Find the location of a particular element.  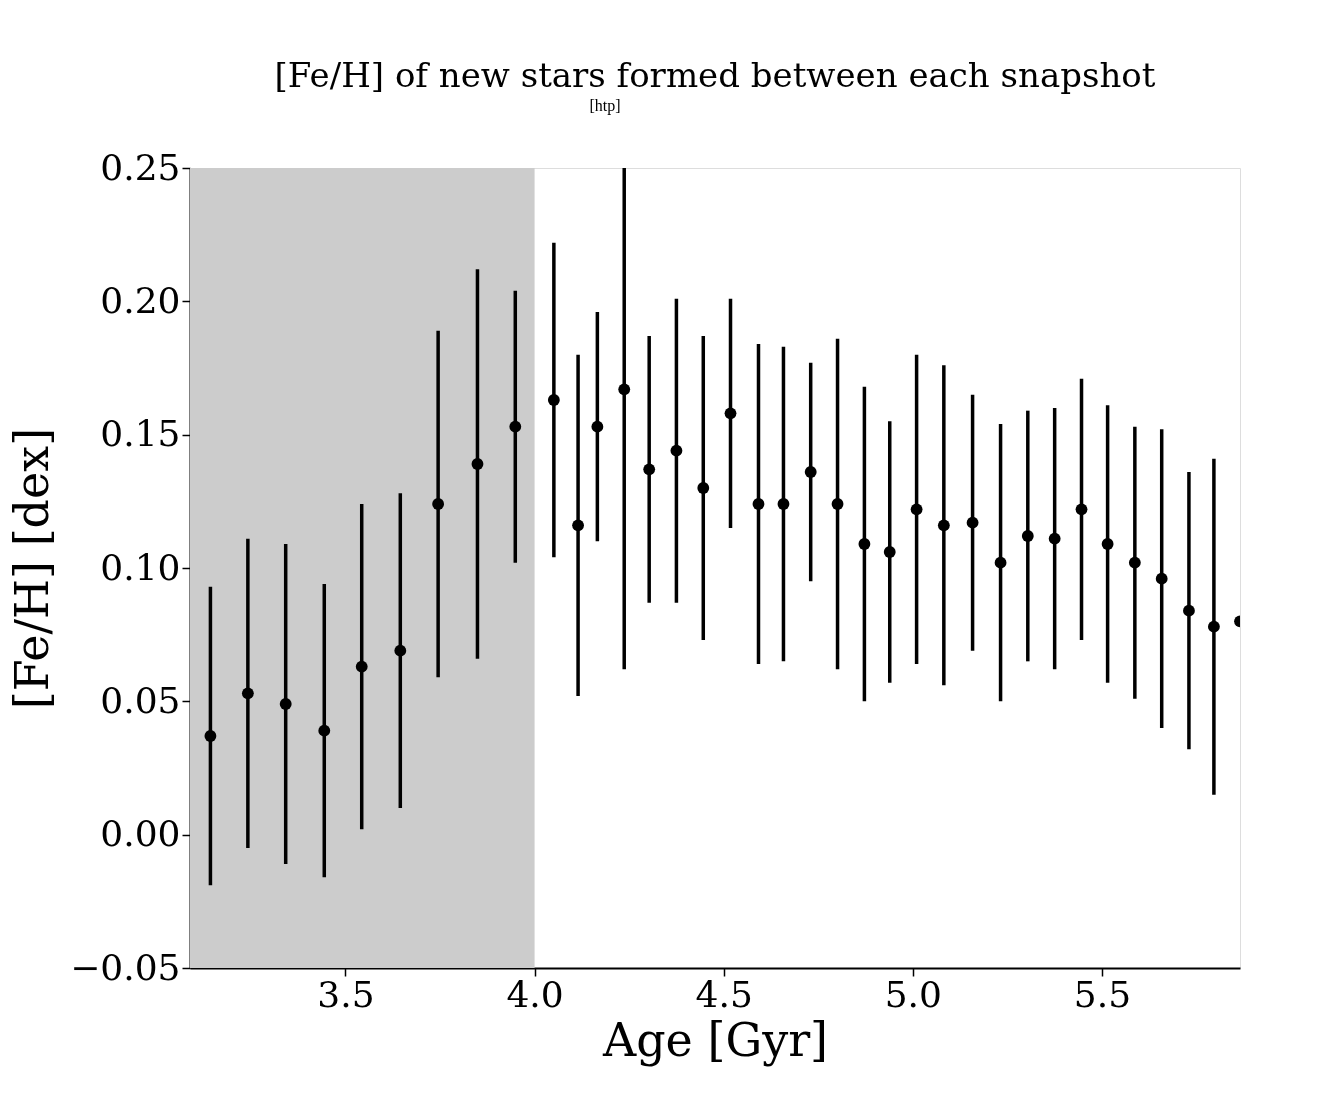

y-tick-label: −0.05 is located at coordinates (125, 967).